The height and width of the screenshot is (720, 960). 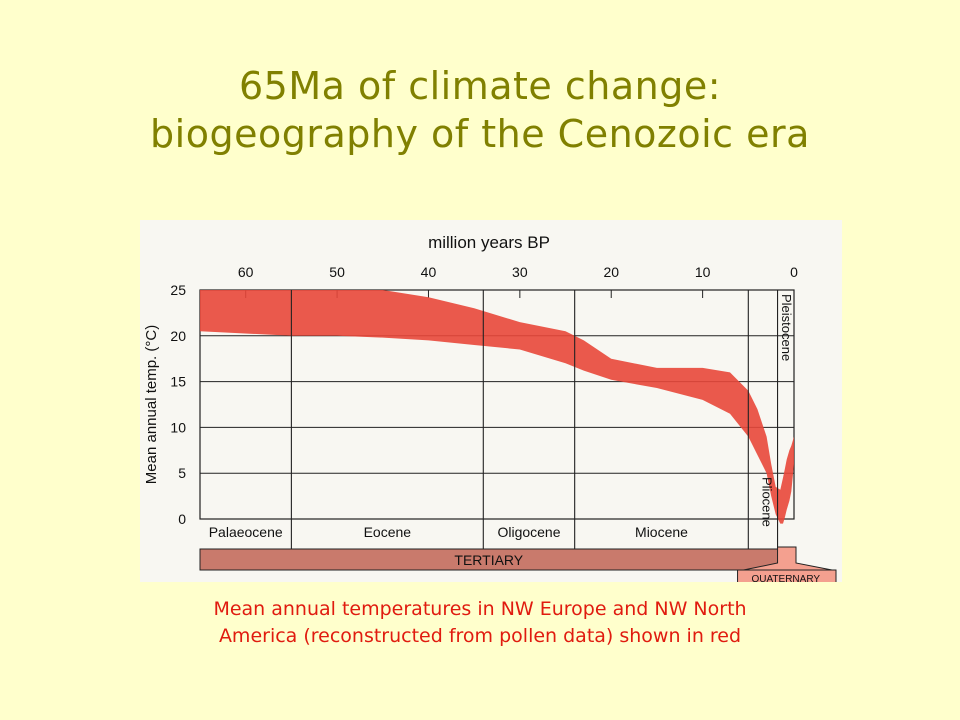 I want to click on epoch-label-pleistocene: Pleistocene, so click(x=786, y=327).